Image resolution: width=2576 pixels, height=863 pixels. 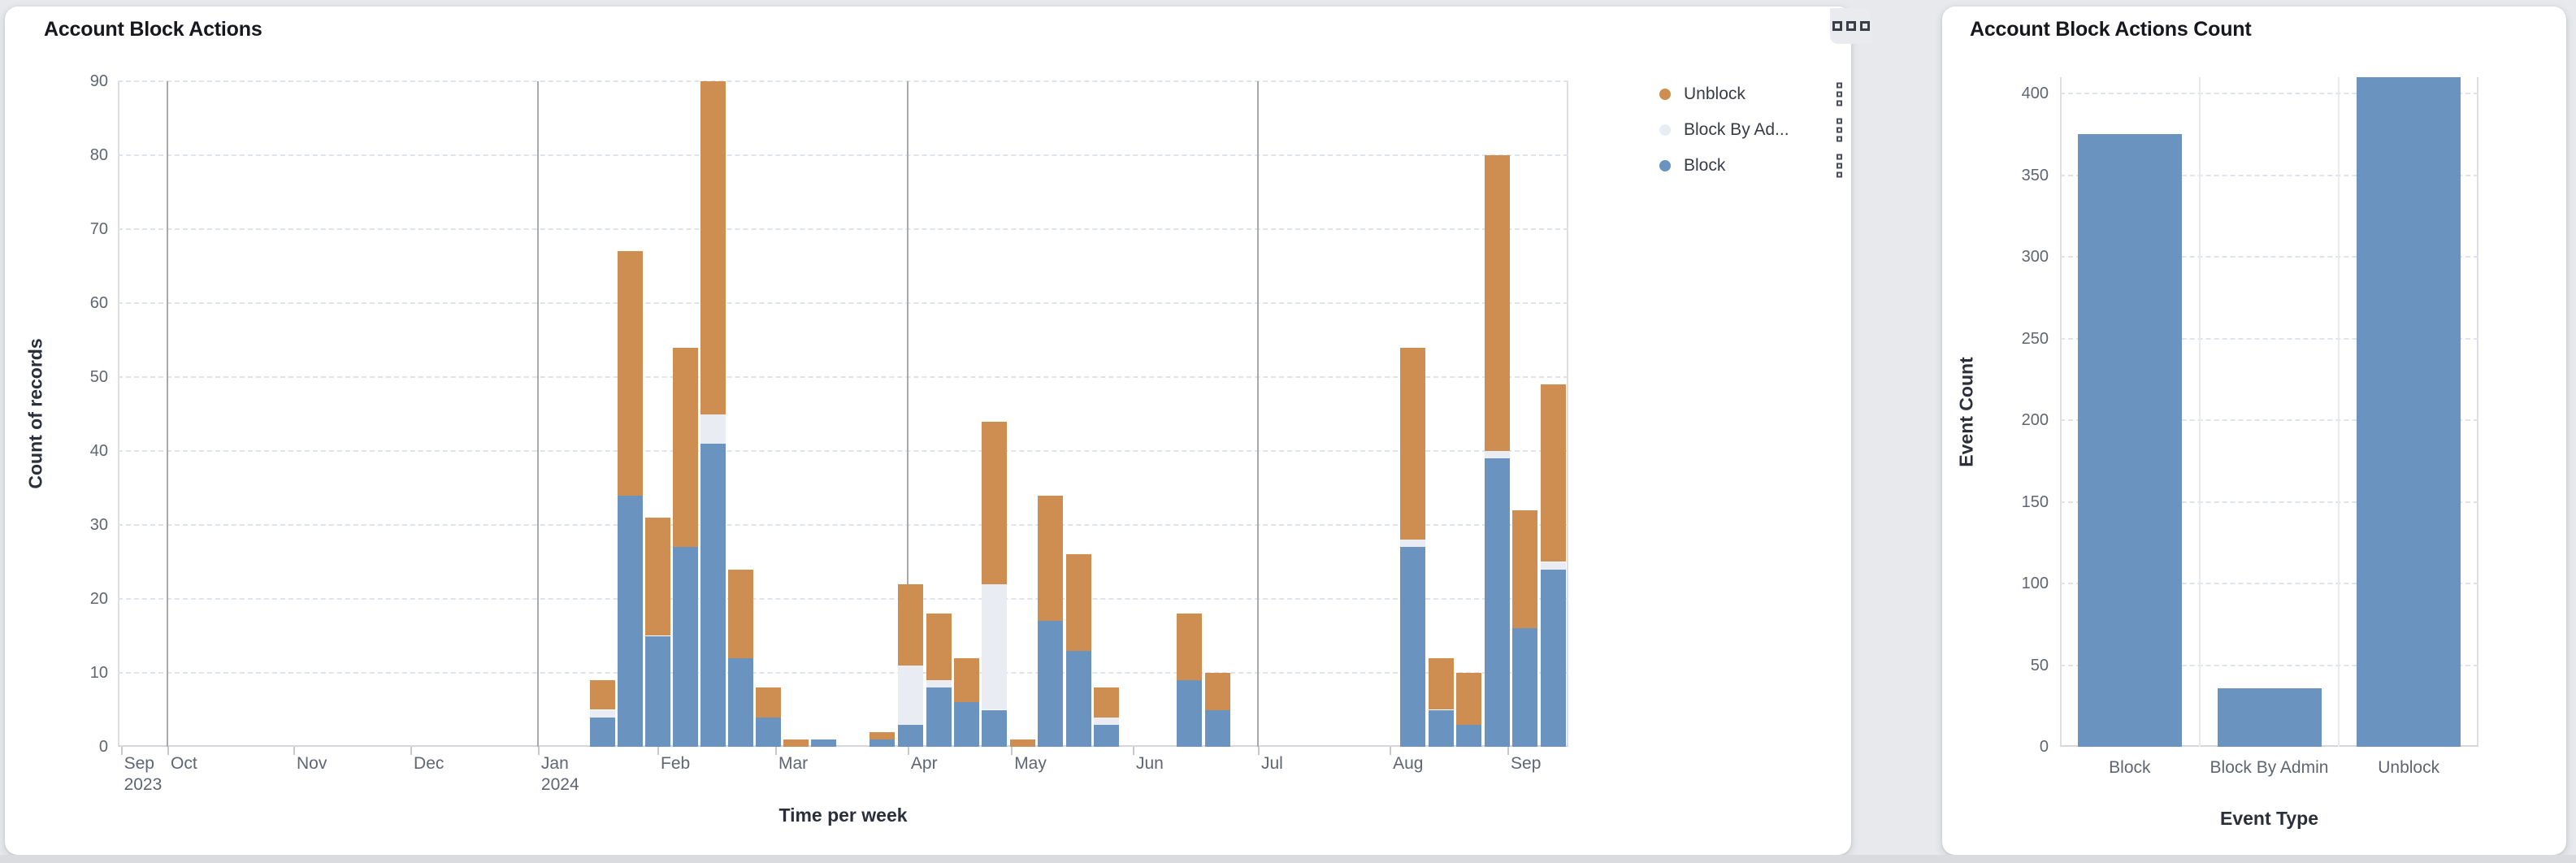 I want to click on bar-24-block, so click(x=1524, y=687).